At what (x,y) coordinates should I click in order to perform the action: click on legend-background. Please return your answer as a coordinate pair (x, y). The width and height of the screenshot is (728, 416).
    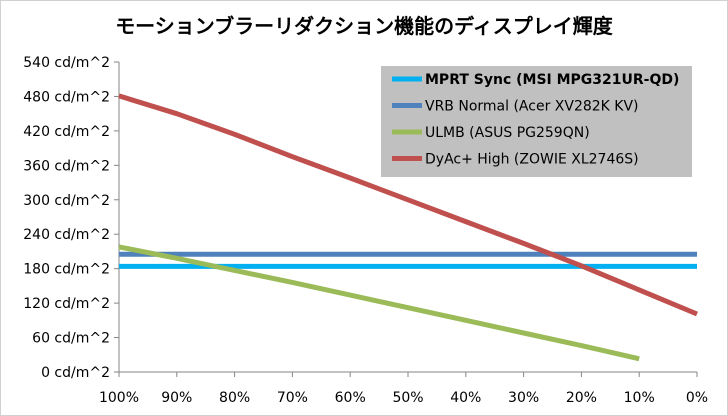
    Looking at the image, I should click on (536, 121).